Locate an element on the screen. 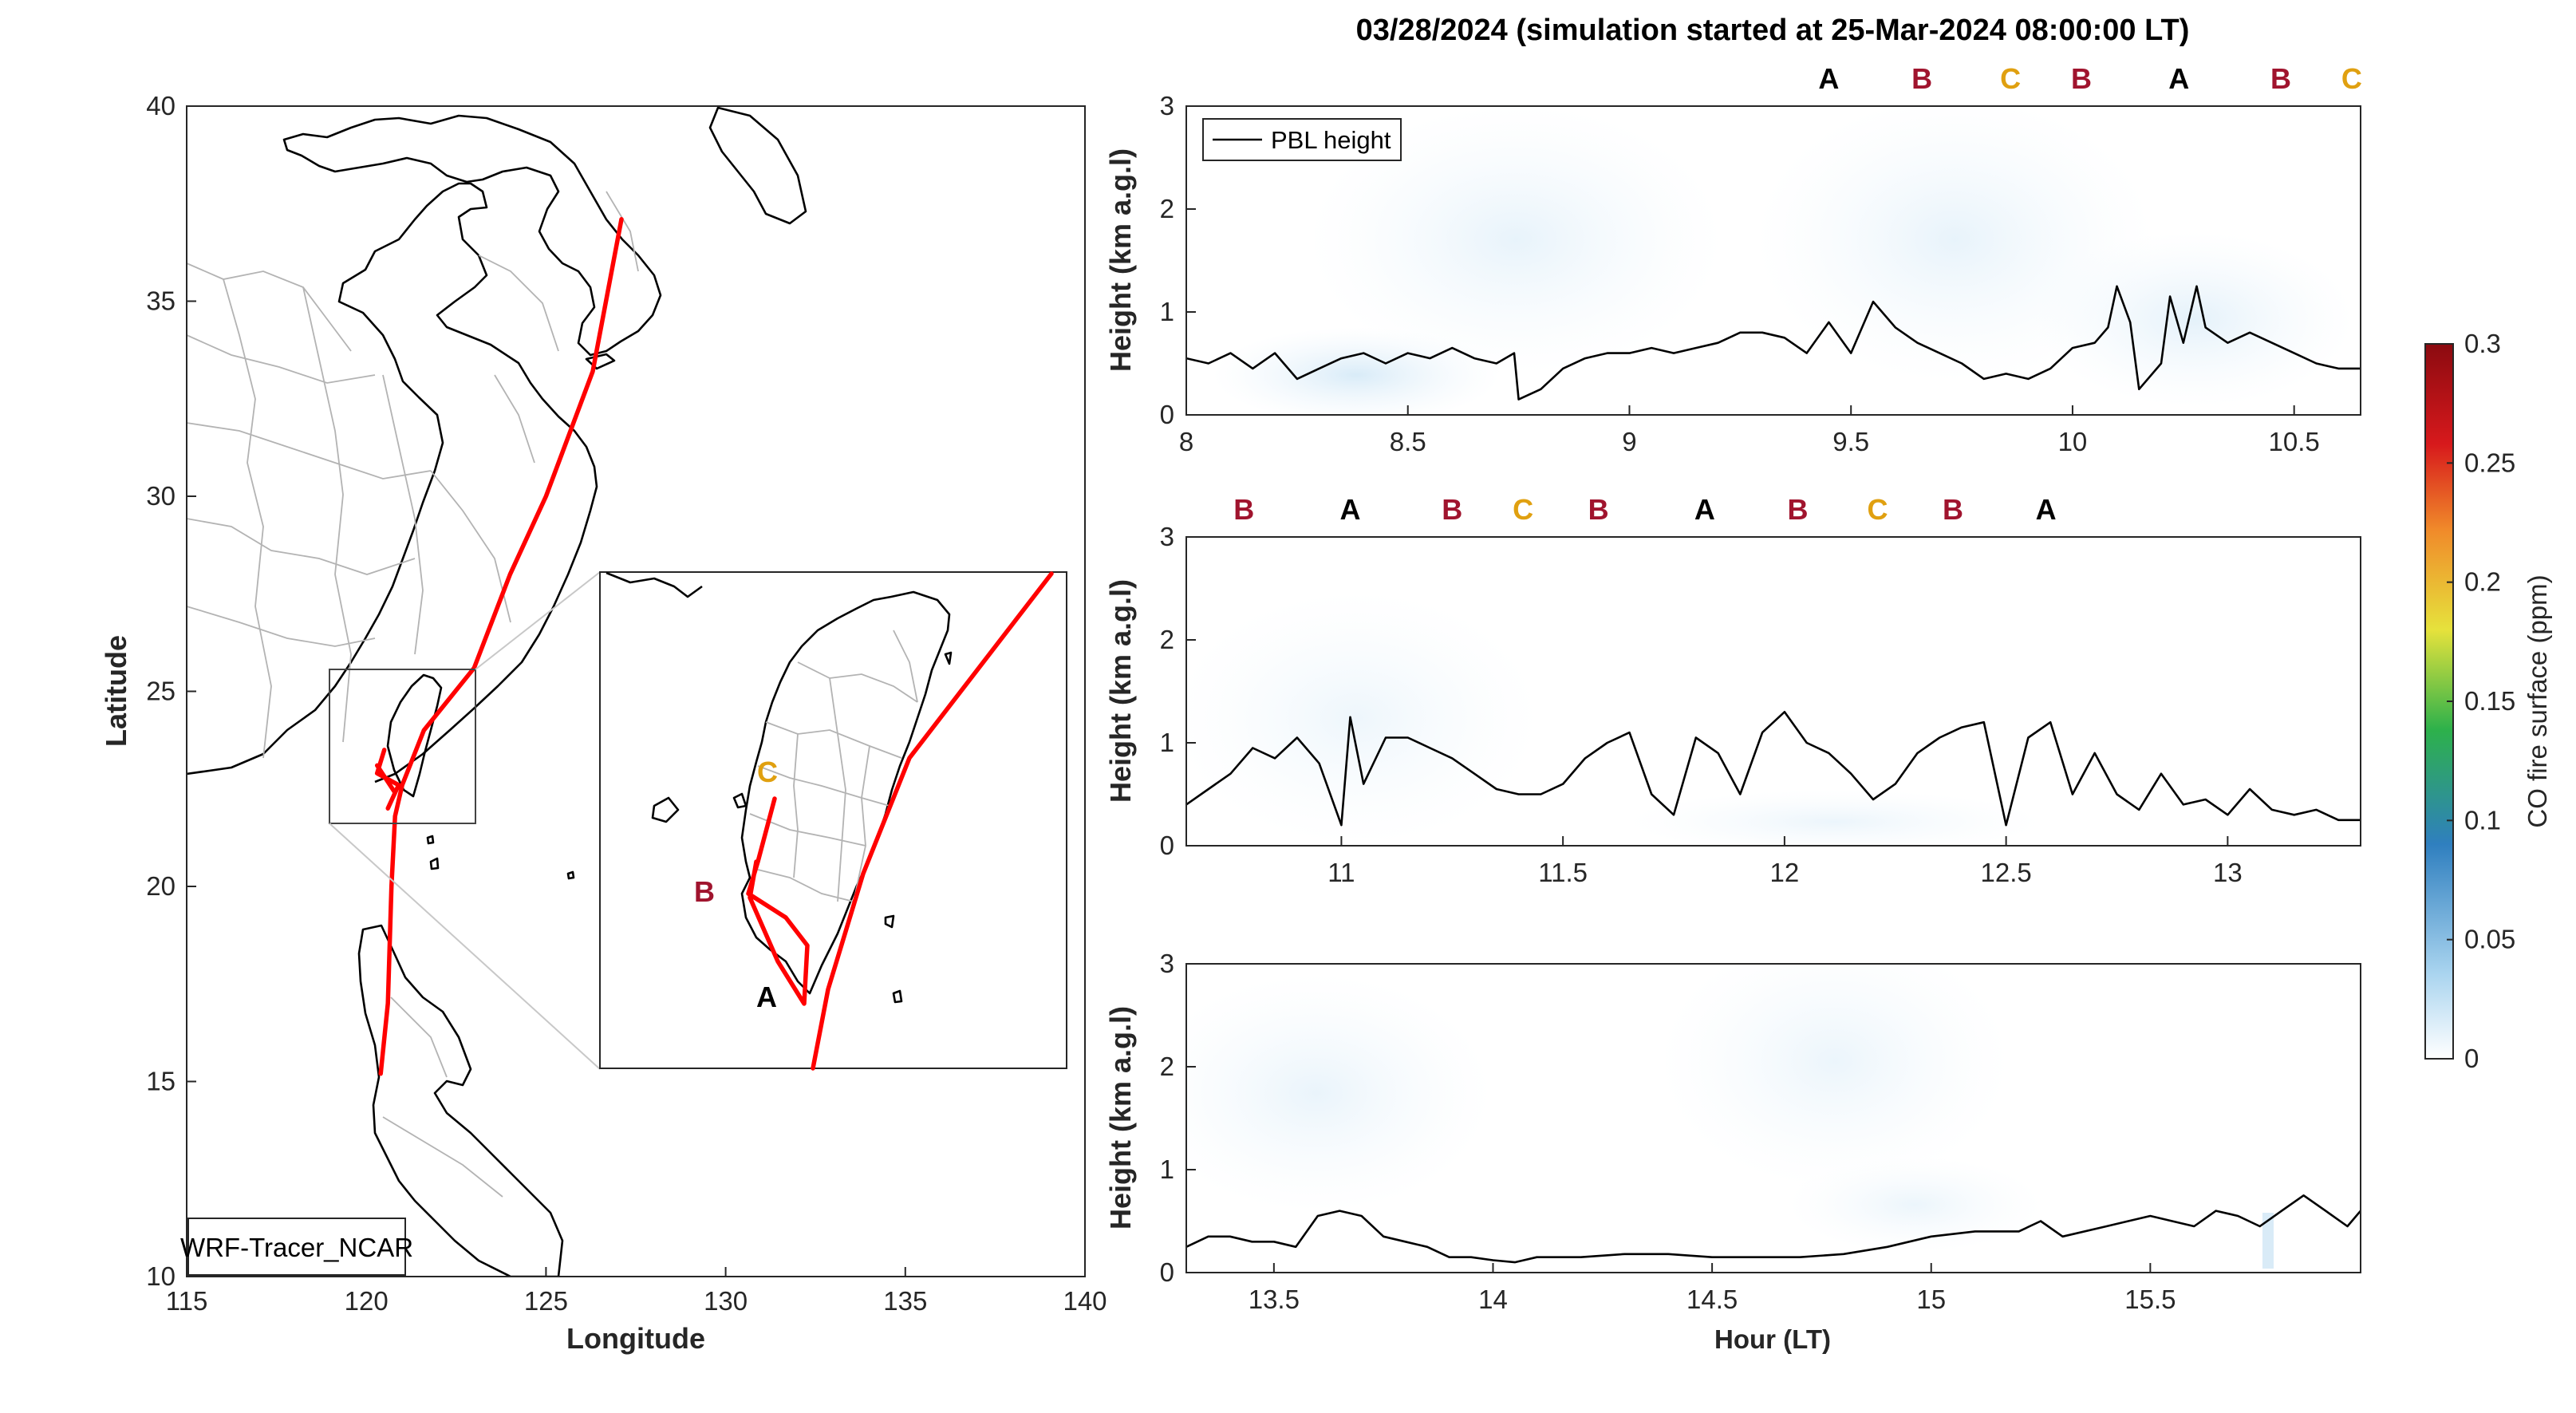  panel-3-xticks: 13.5 14 14.5 15 15.5 is located at coordinates (1713, 1288).